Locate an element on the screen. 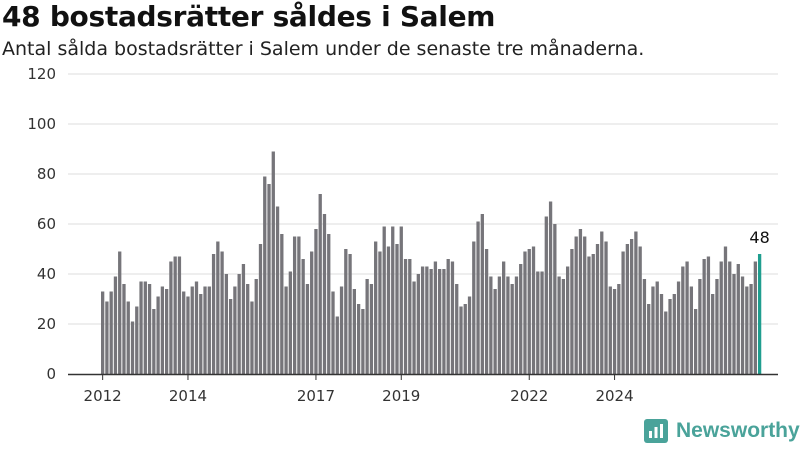 This screenshot has width=800, height=450. x-axis: 2012 2014 2017 2019 2022 2024 is located at coordinates (423, 389).